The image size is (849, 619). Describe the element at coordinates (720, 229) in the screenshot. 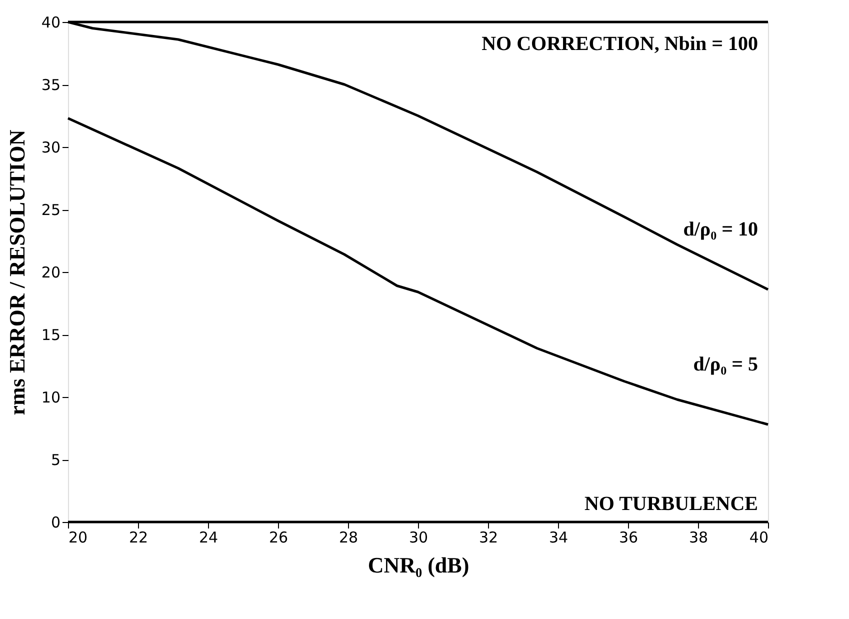

I see `series-label: d/ρ₀ = 10` at that location.